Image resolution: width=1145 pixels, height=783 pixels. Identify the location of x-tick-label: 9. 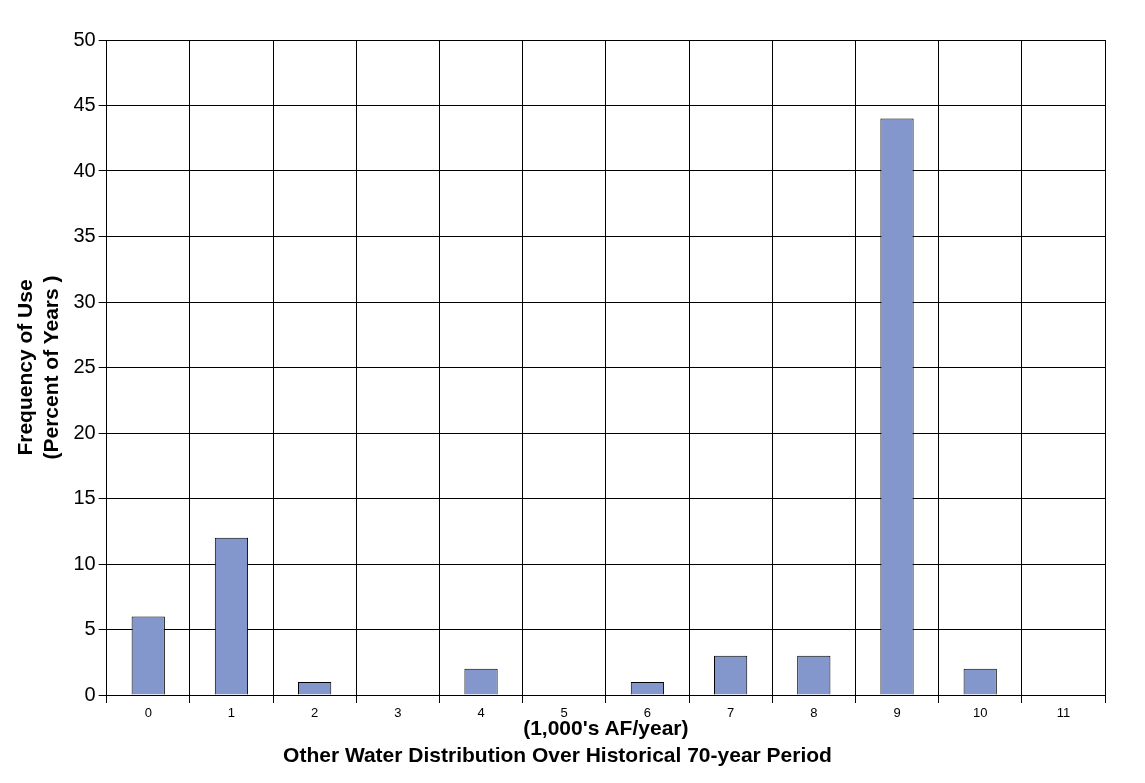
(897, 713).